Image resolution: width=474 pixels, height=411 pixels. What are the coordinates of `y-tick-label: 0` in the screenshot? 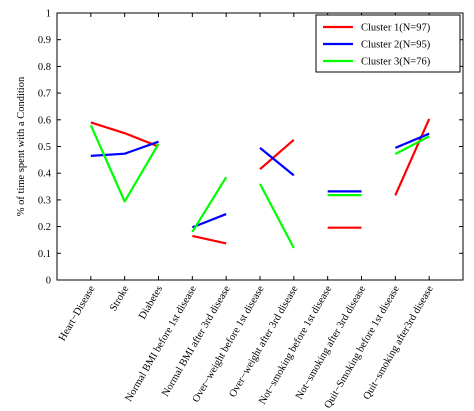 It's located at (48, 281).